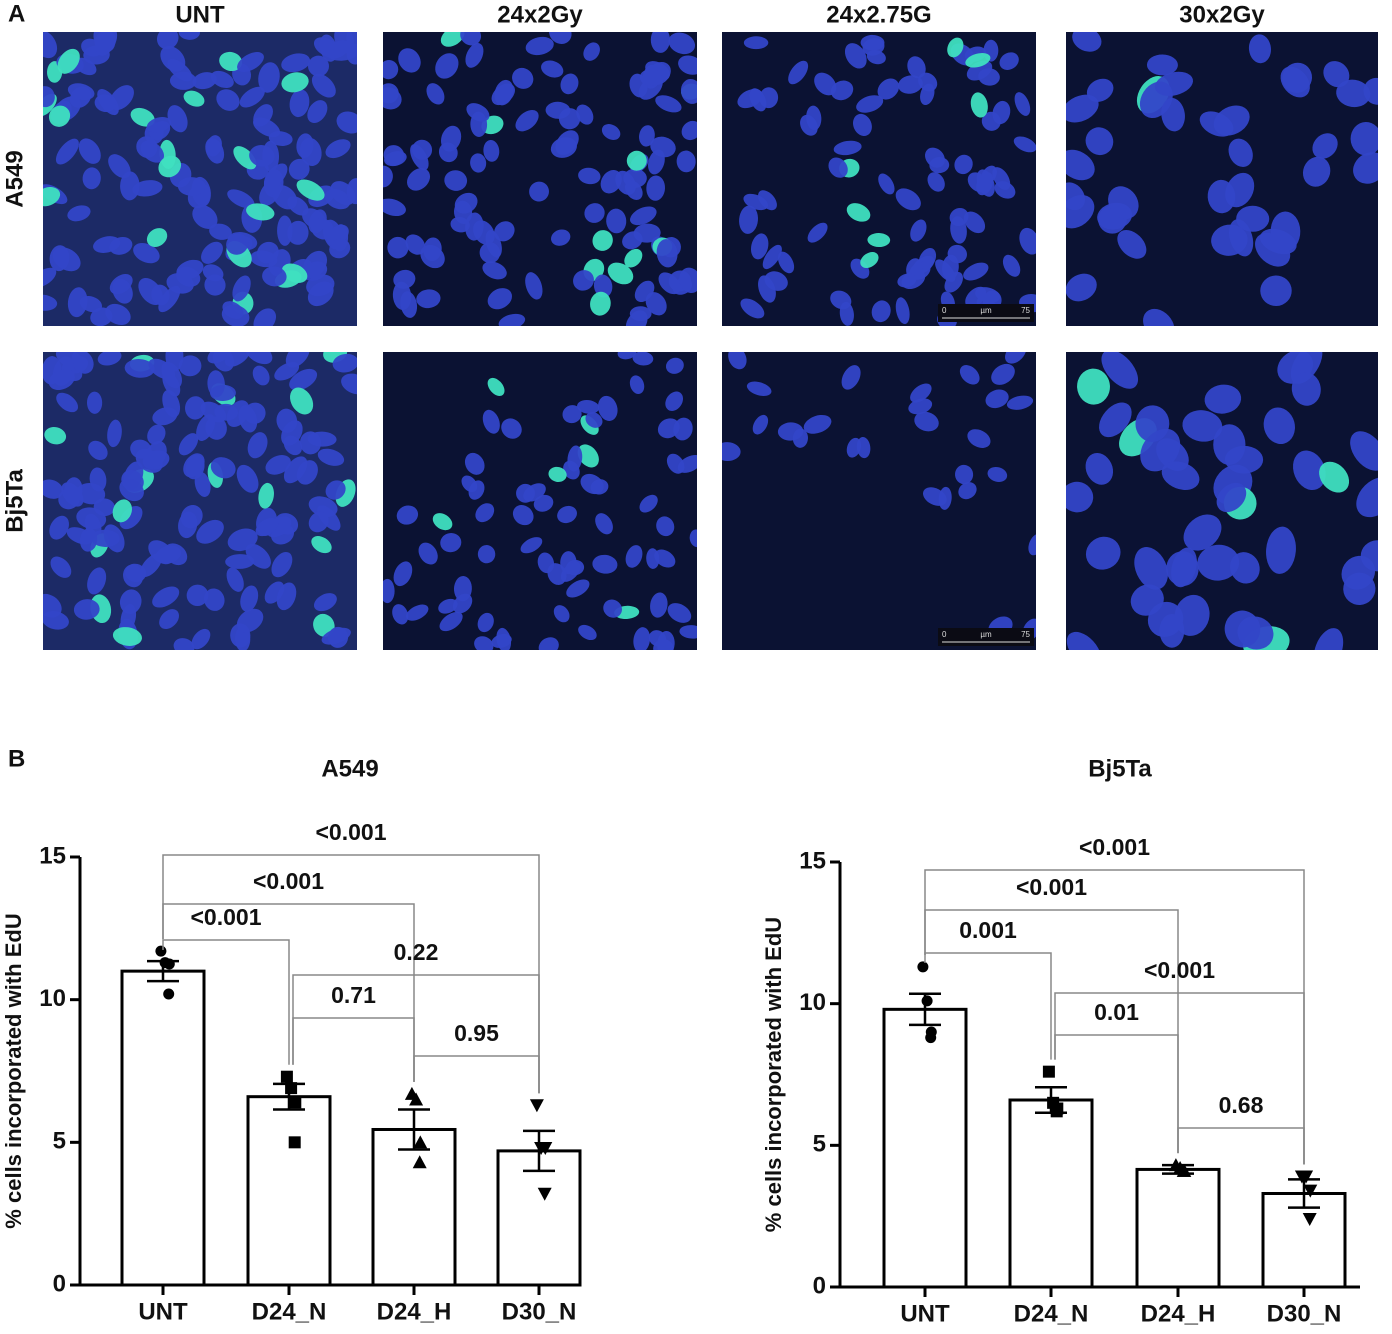 The image size is (1392, 1334). I want to click on micrograph, so click(540, 501).